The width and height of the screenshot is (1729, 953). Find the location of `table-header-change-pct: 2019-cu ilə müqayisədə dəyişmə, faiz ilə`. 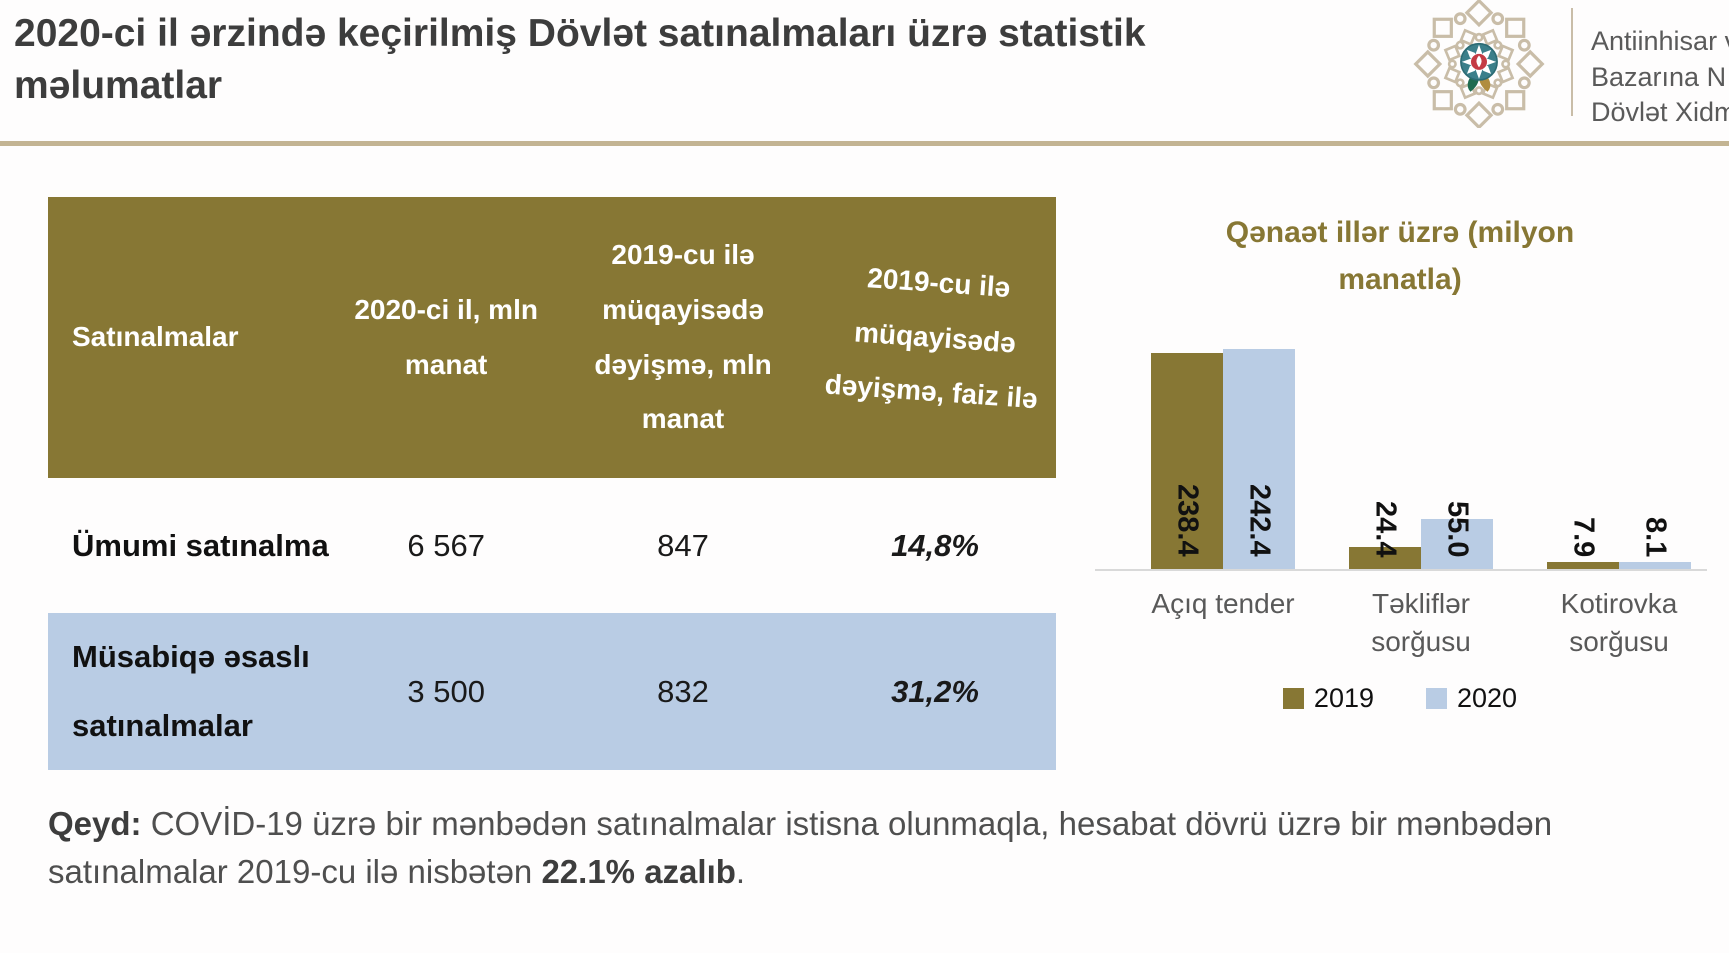

table-header-change-pct: 2019-cu ilə müqayisədə dəyişmə, faiz ilə is located at coordinates (931, 338).